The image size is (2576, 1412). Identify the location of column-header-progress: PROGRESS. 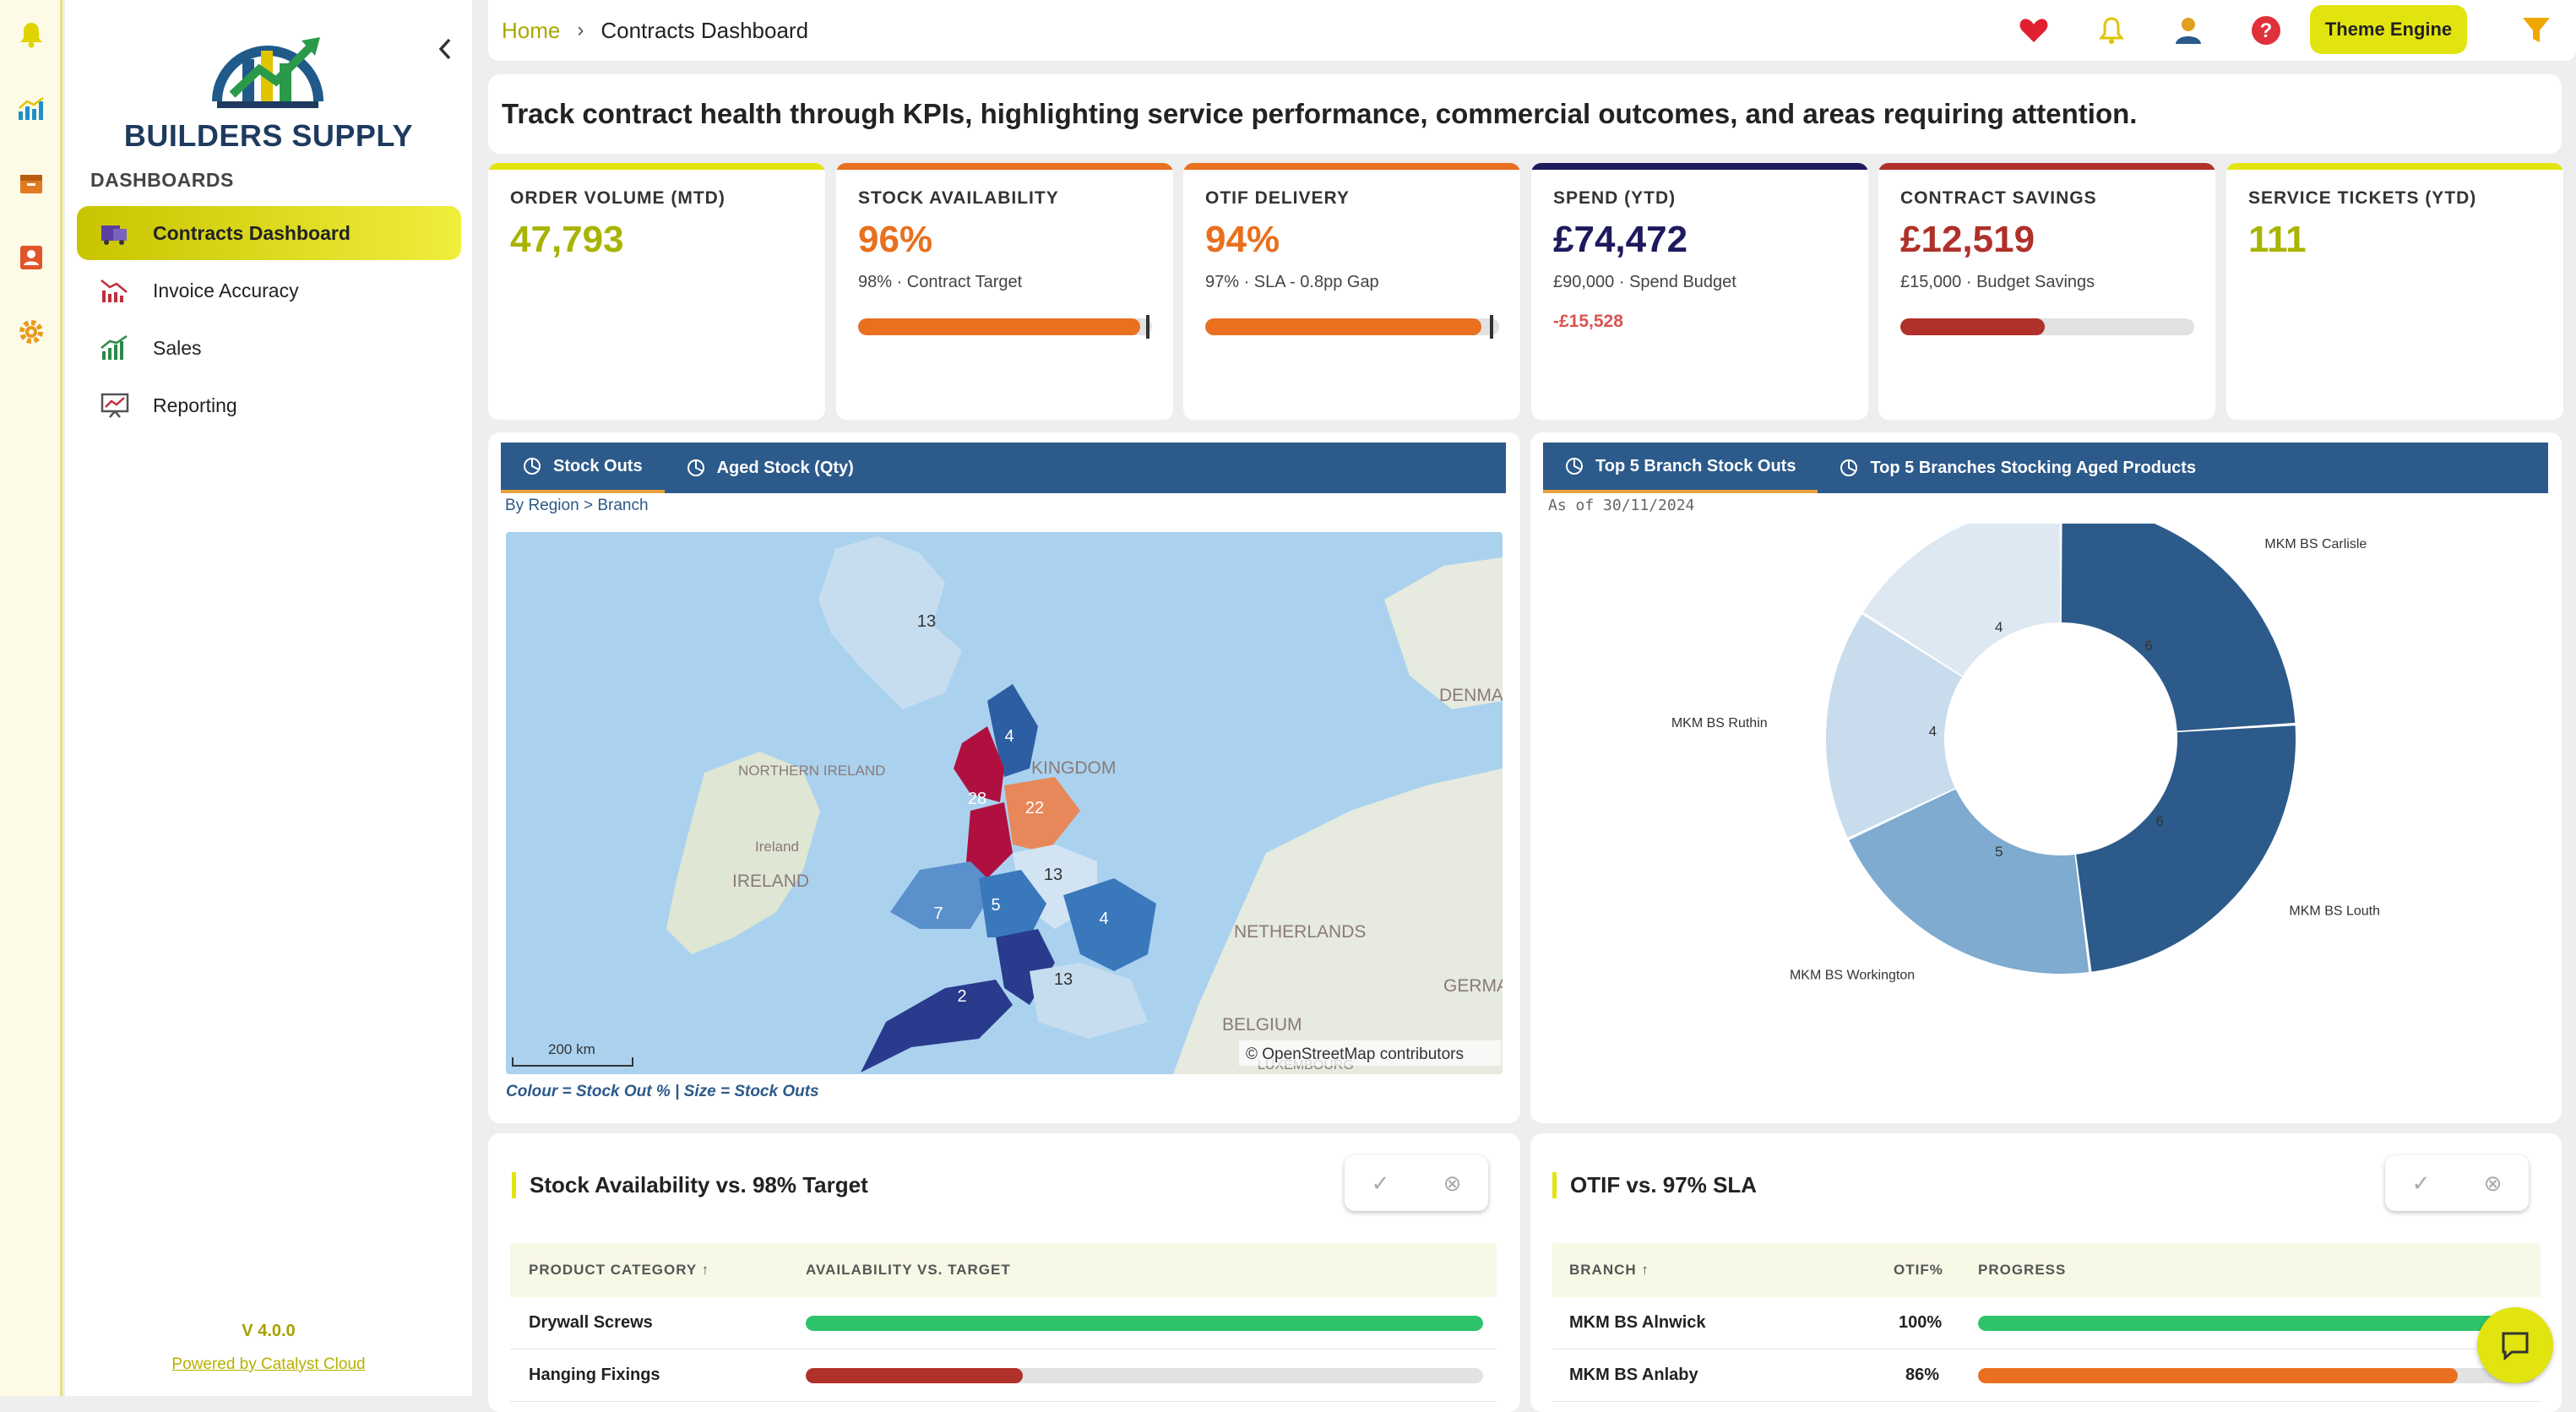
(2022, 1270).